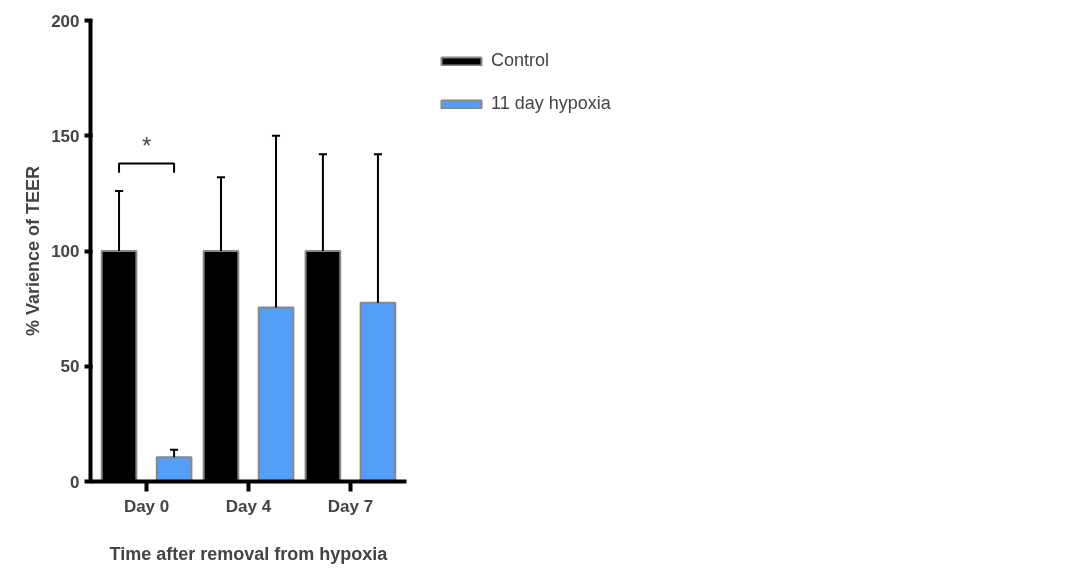 The image size is (1091, 581). I want to click on annotation: *, so click(146, 145).